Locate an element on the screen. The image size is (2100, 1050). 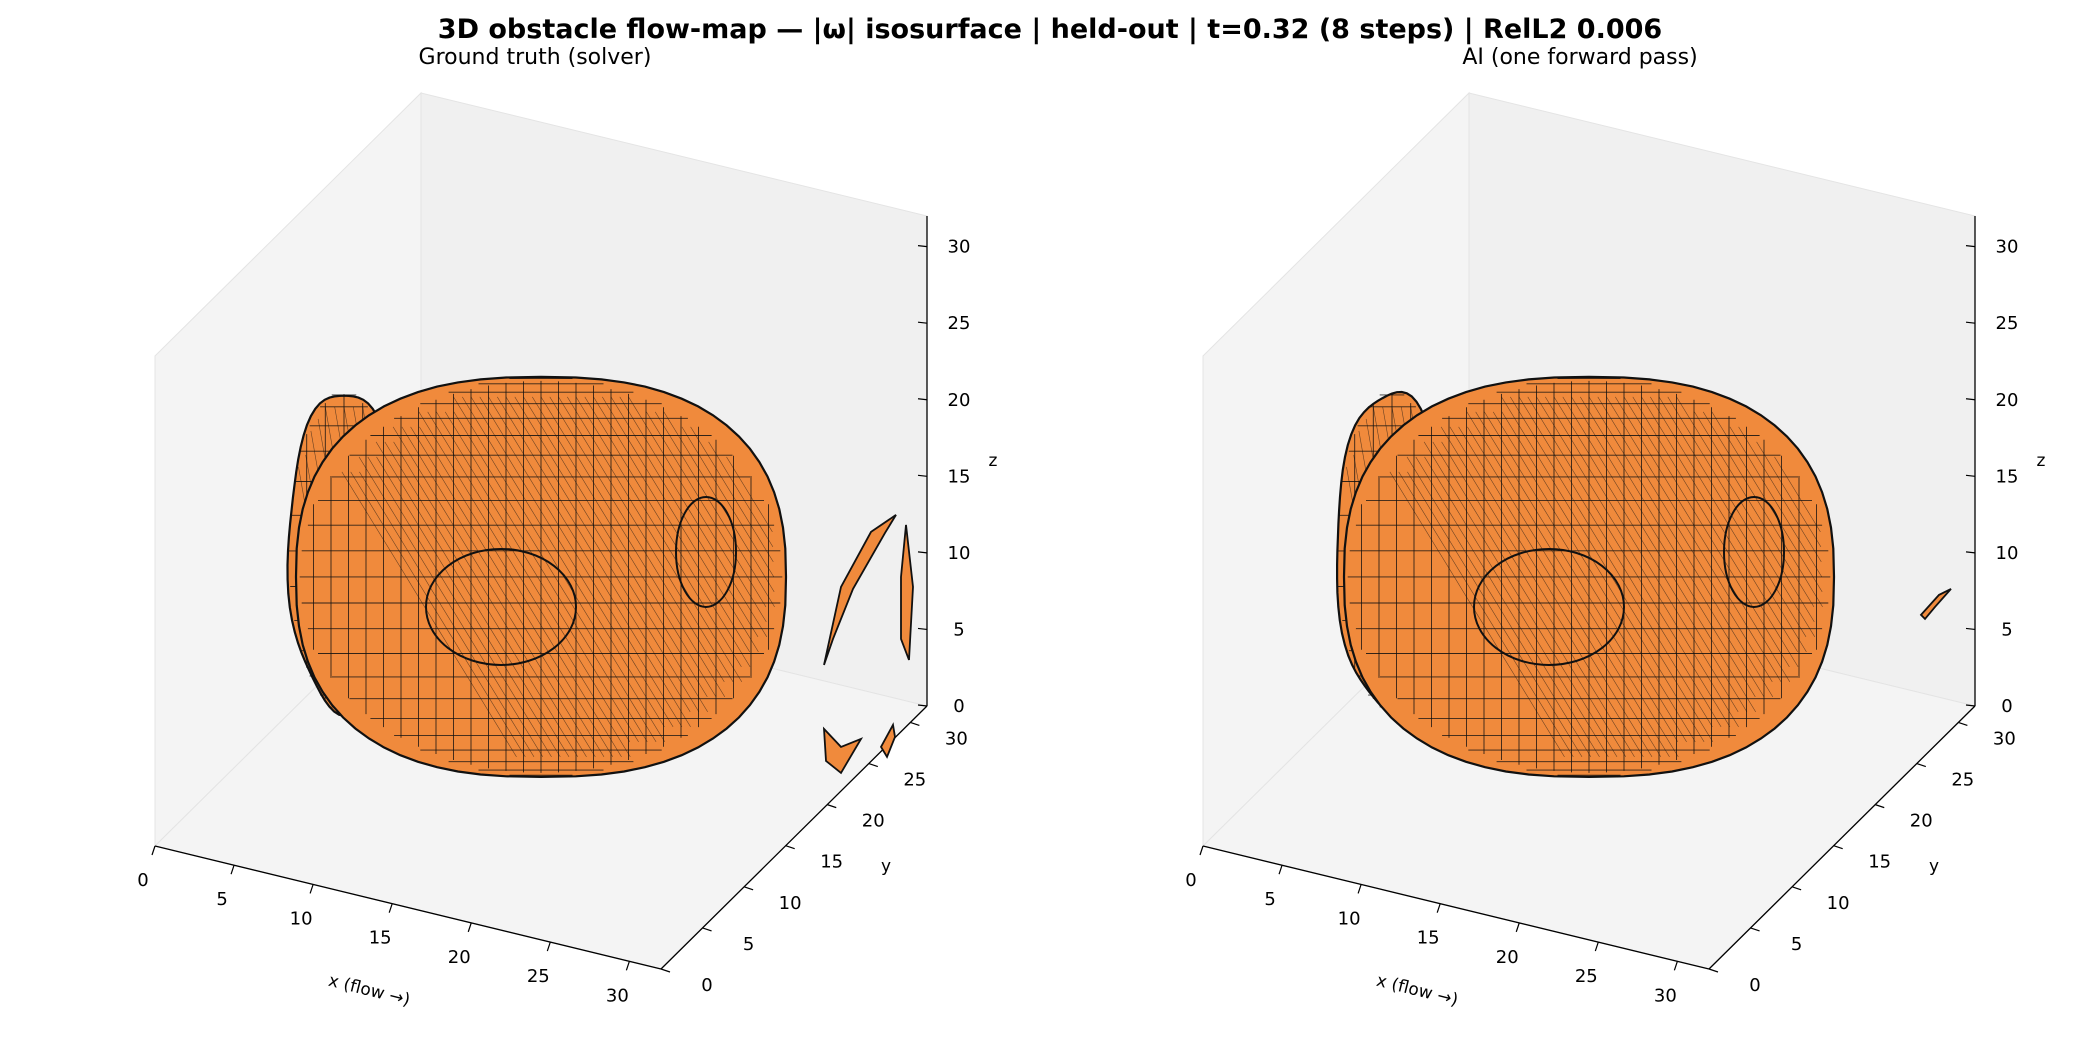
z-tick-label: 15 is located at coordinates (959, 476).